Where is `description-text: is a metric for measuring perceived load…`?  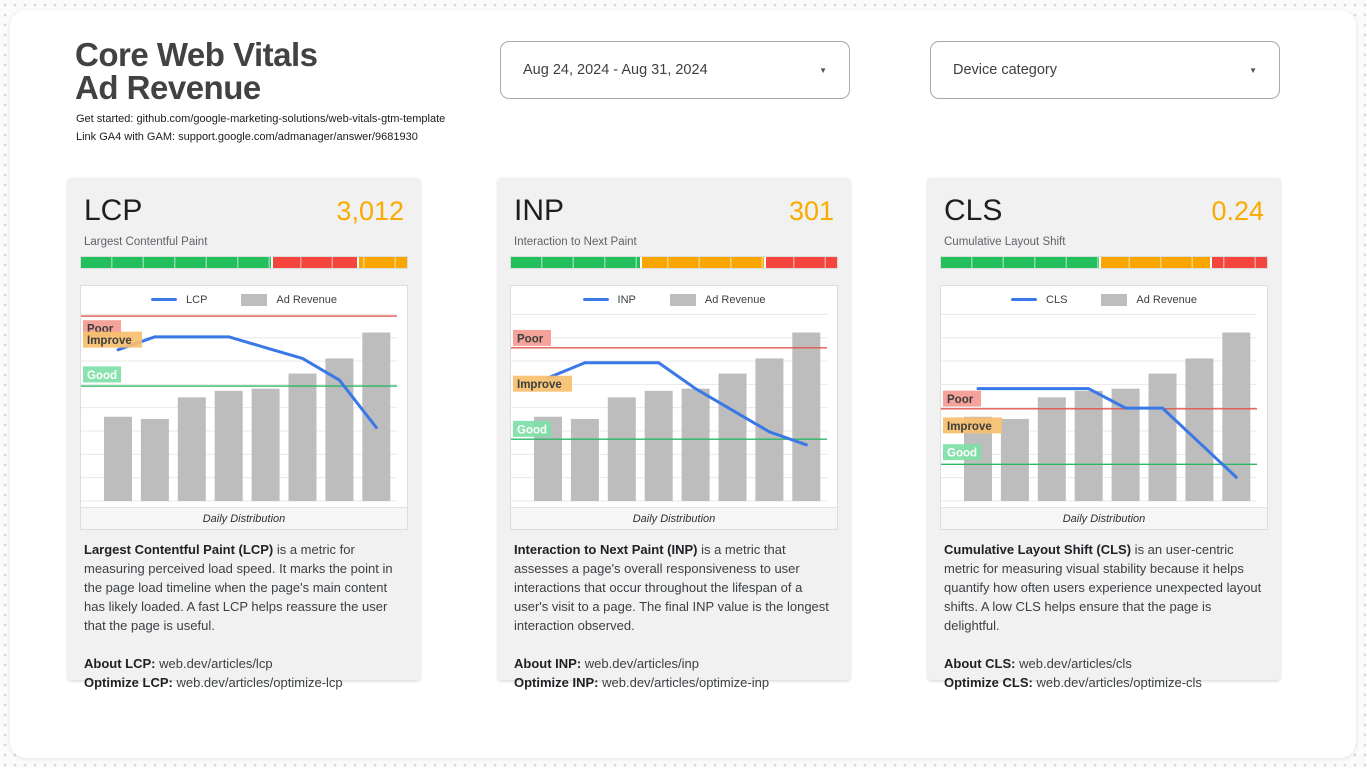 description-text: is a metric for measuring perceived load… is located at coordinates (238, 587).